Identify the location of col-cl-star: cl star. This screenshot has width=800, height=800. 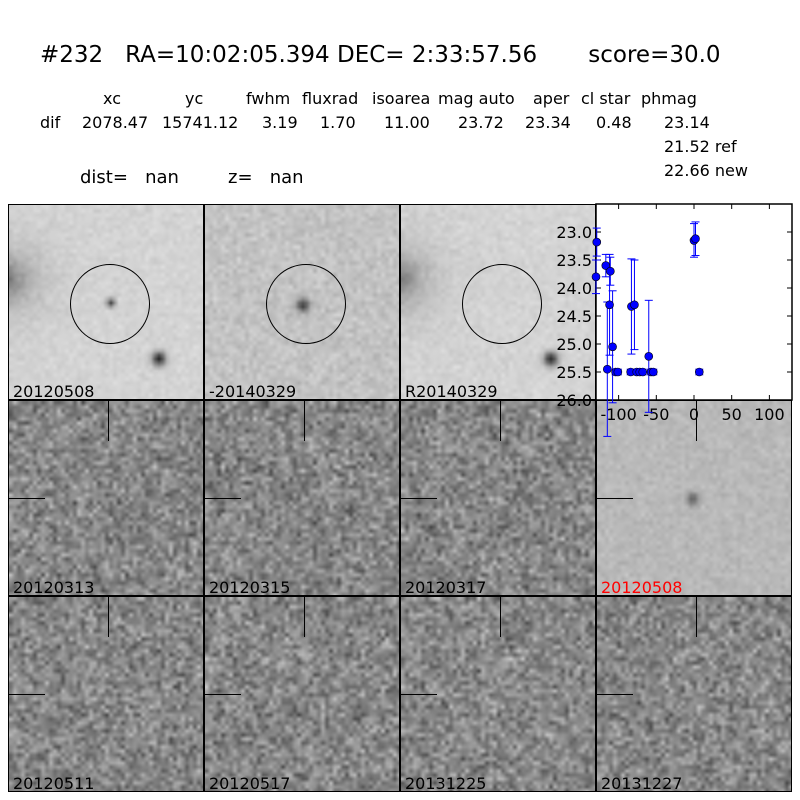
(606, 98).